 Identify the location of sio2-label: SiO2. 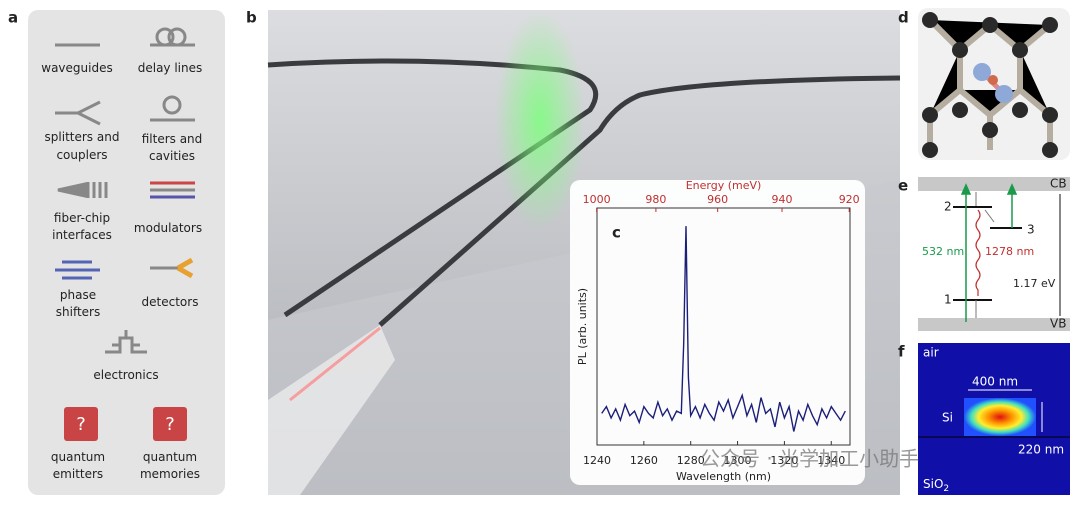
(936, 485).